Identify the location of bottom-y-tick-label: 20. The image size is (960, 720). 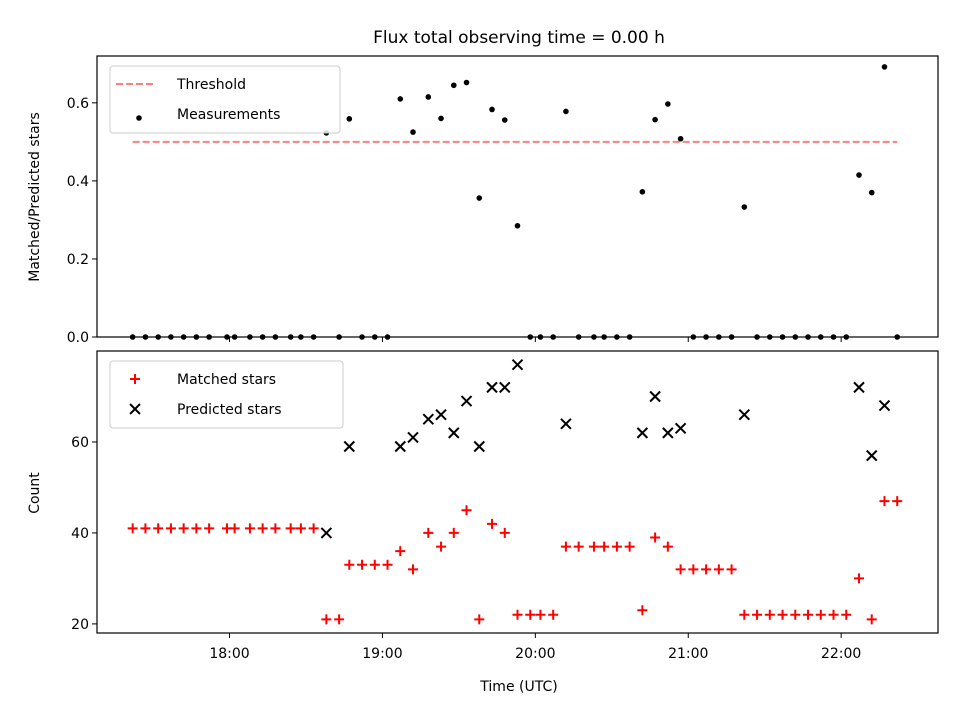
(80, 625).